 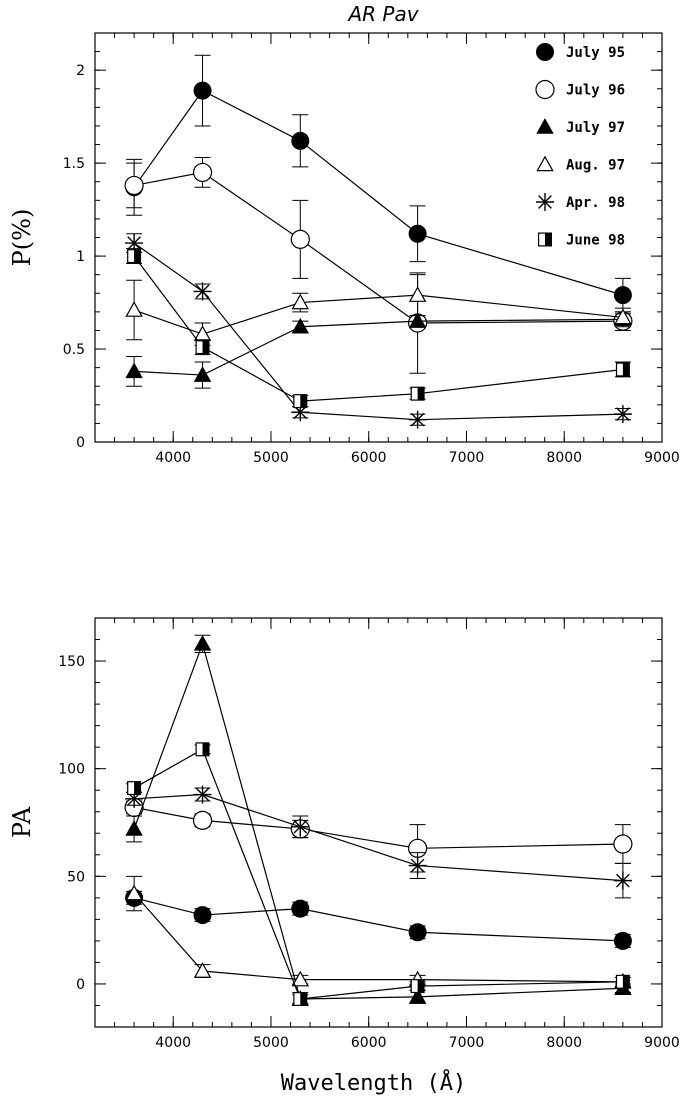 What do you see at coordinates (71, 770) in the screenshot?
I see `y-tick-label: 100` at bounding box center [71, 770].